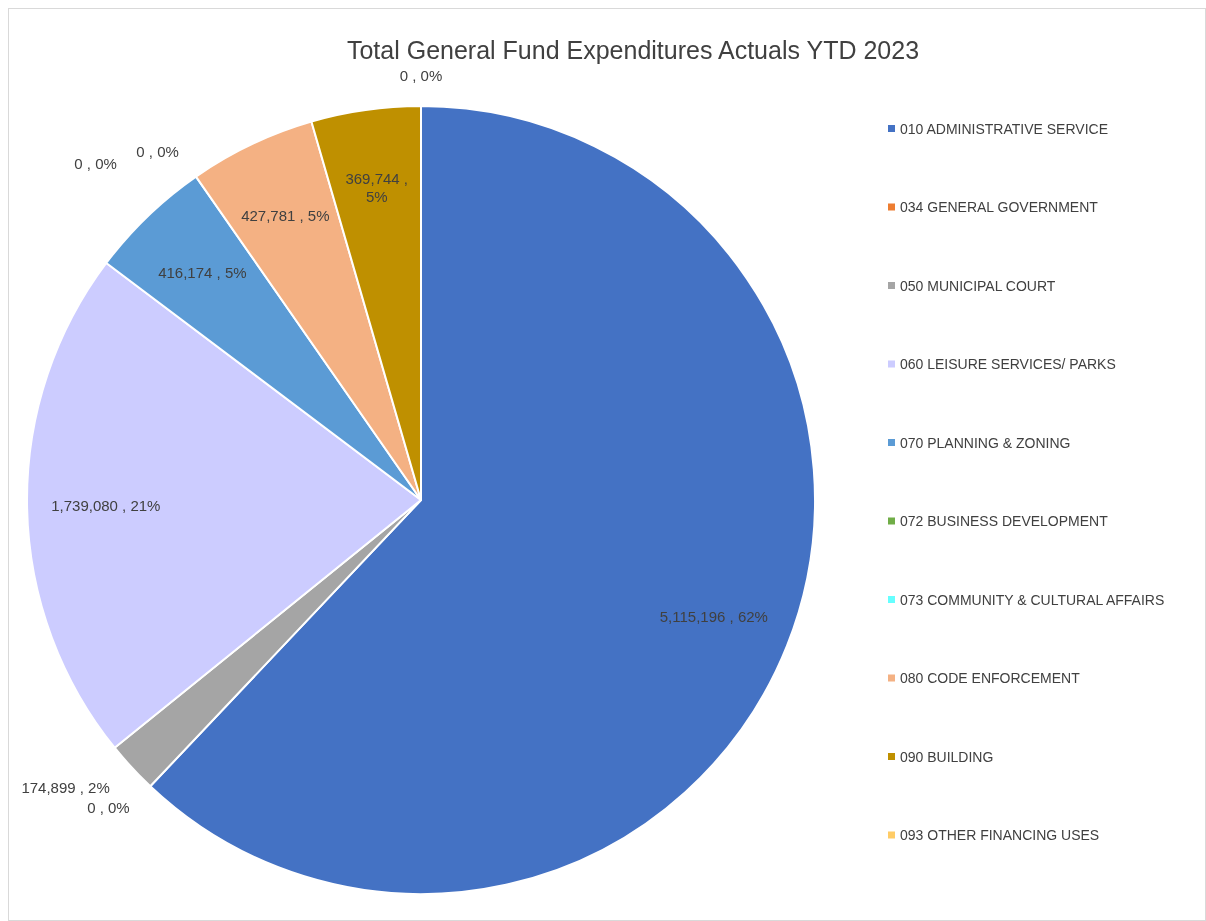 The width and height of the screenshot is (1206, 921). I want to click on legend-label: 034 GENERAL GOVERNMENT, so click(999, 207).